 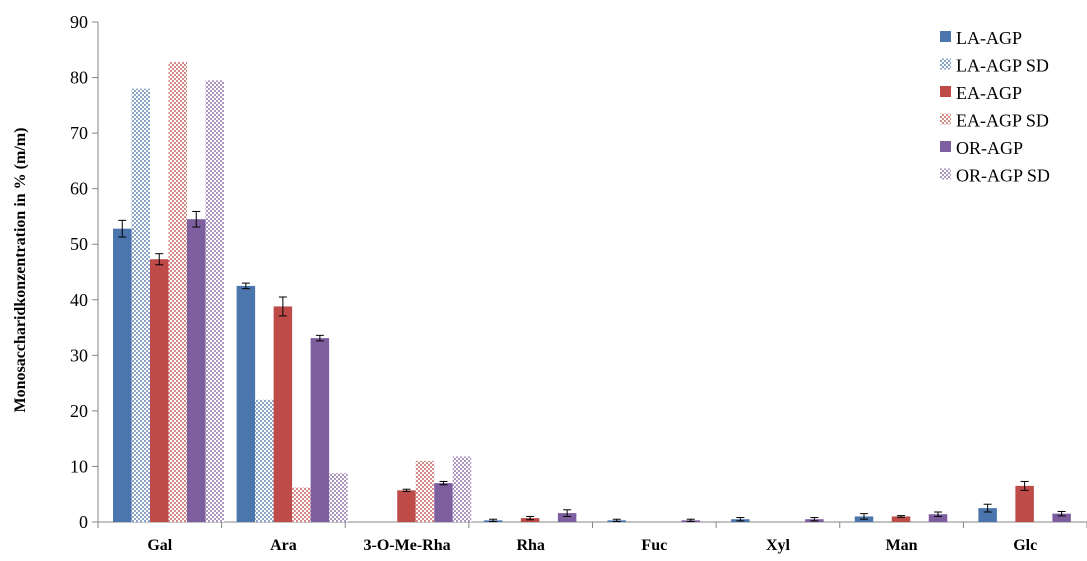 I want to click on y-tick-label: 10, so click(x=79, y=466).